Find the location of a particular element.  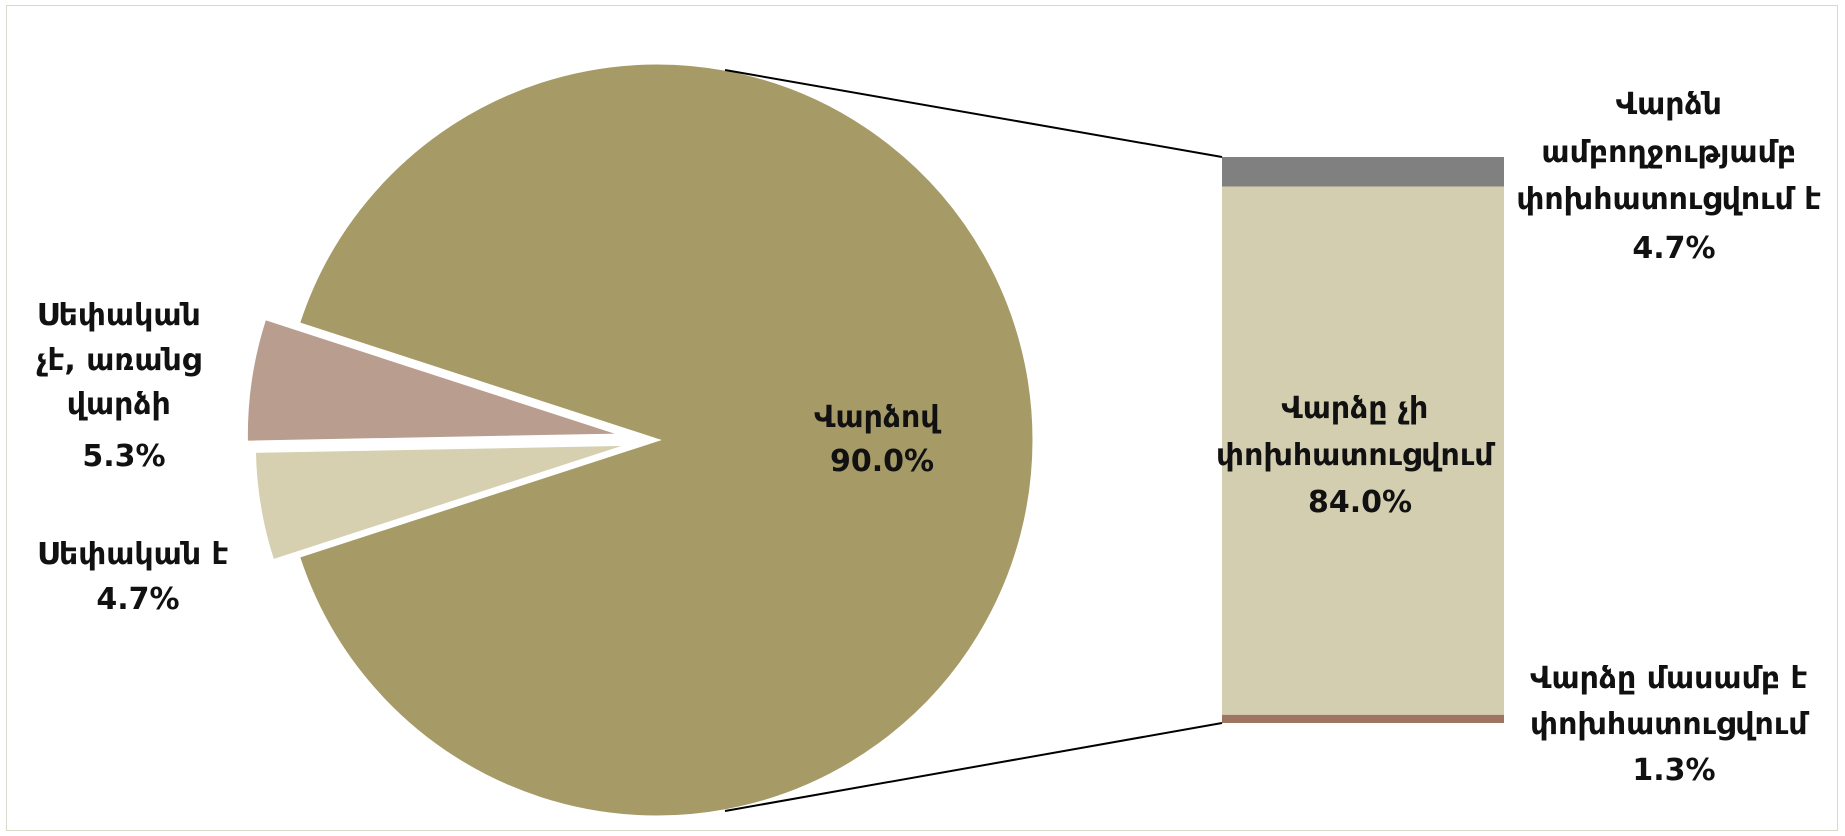

pie-label-rent: Վարձով 90.0% is located at coordinates (882, 439).